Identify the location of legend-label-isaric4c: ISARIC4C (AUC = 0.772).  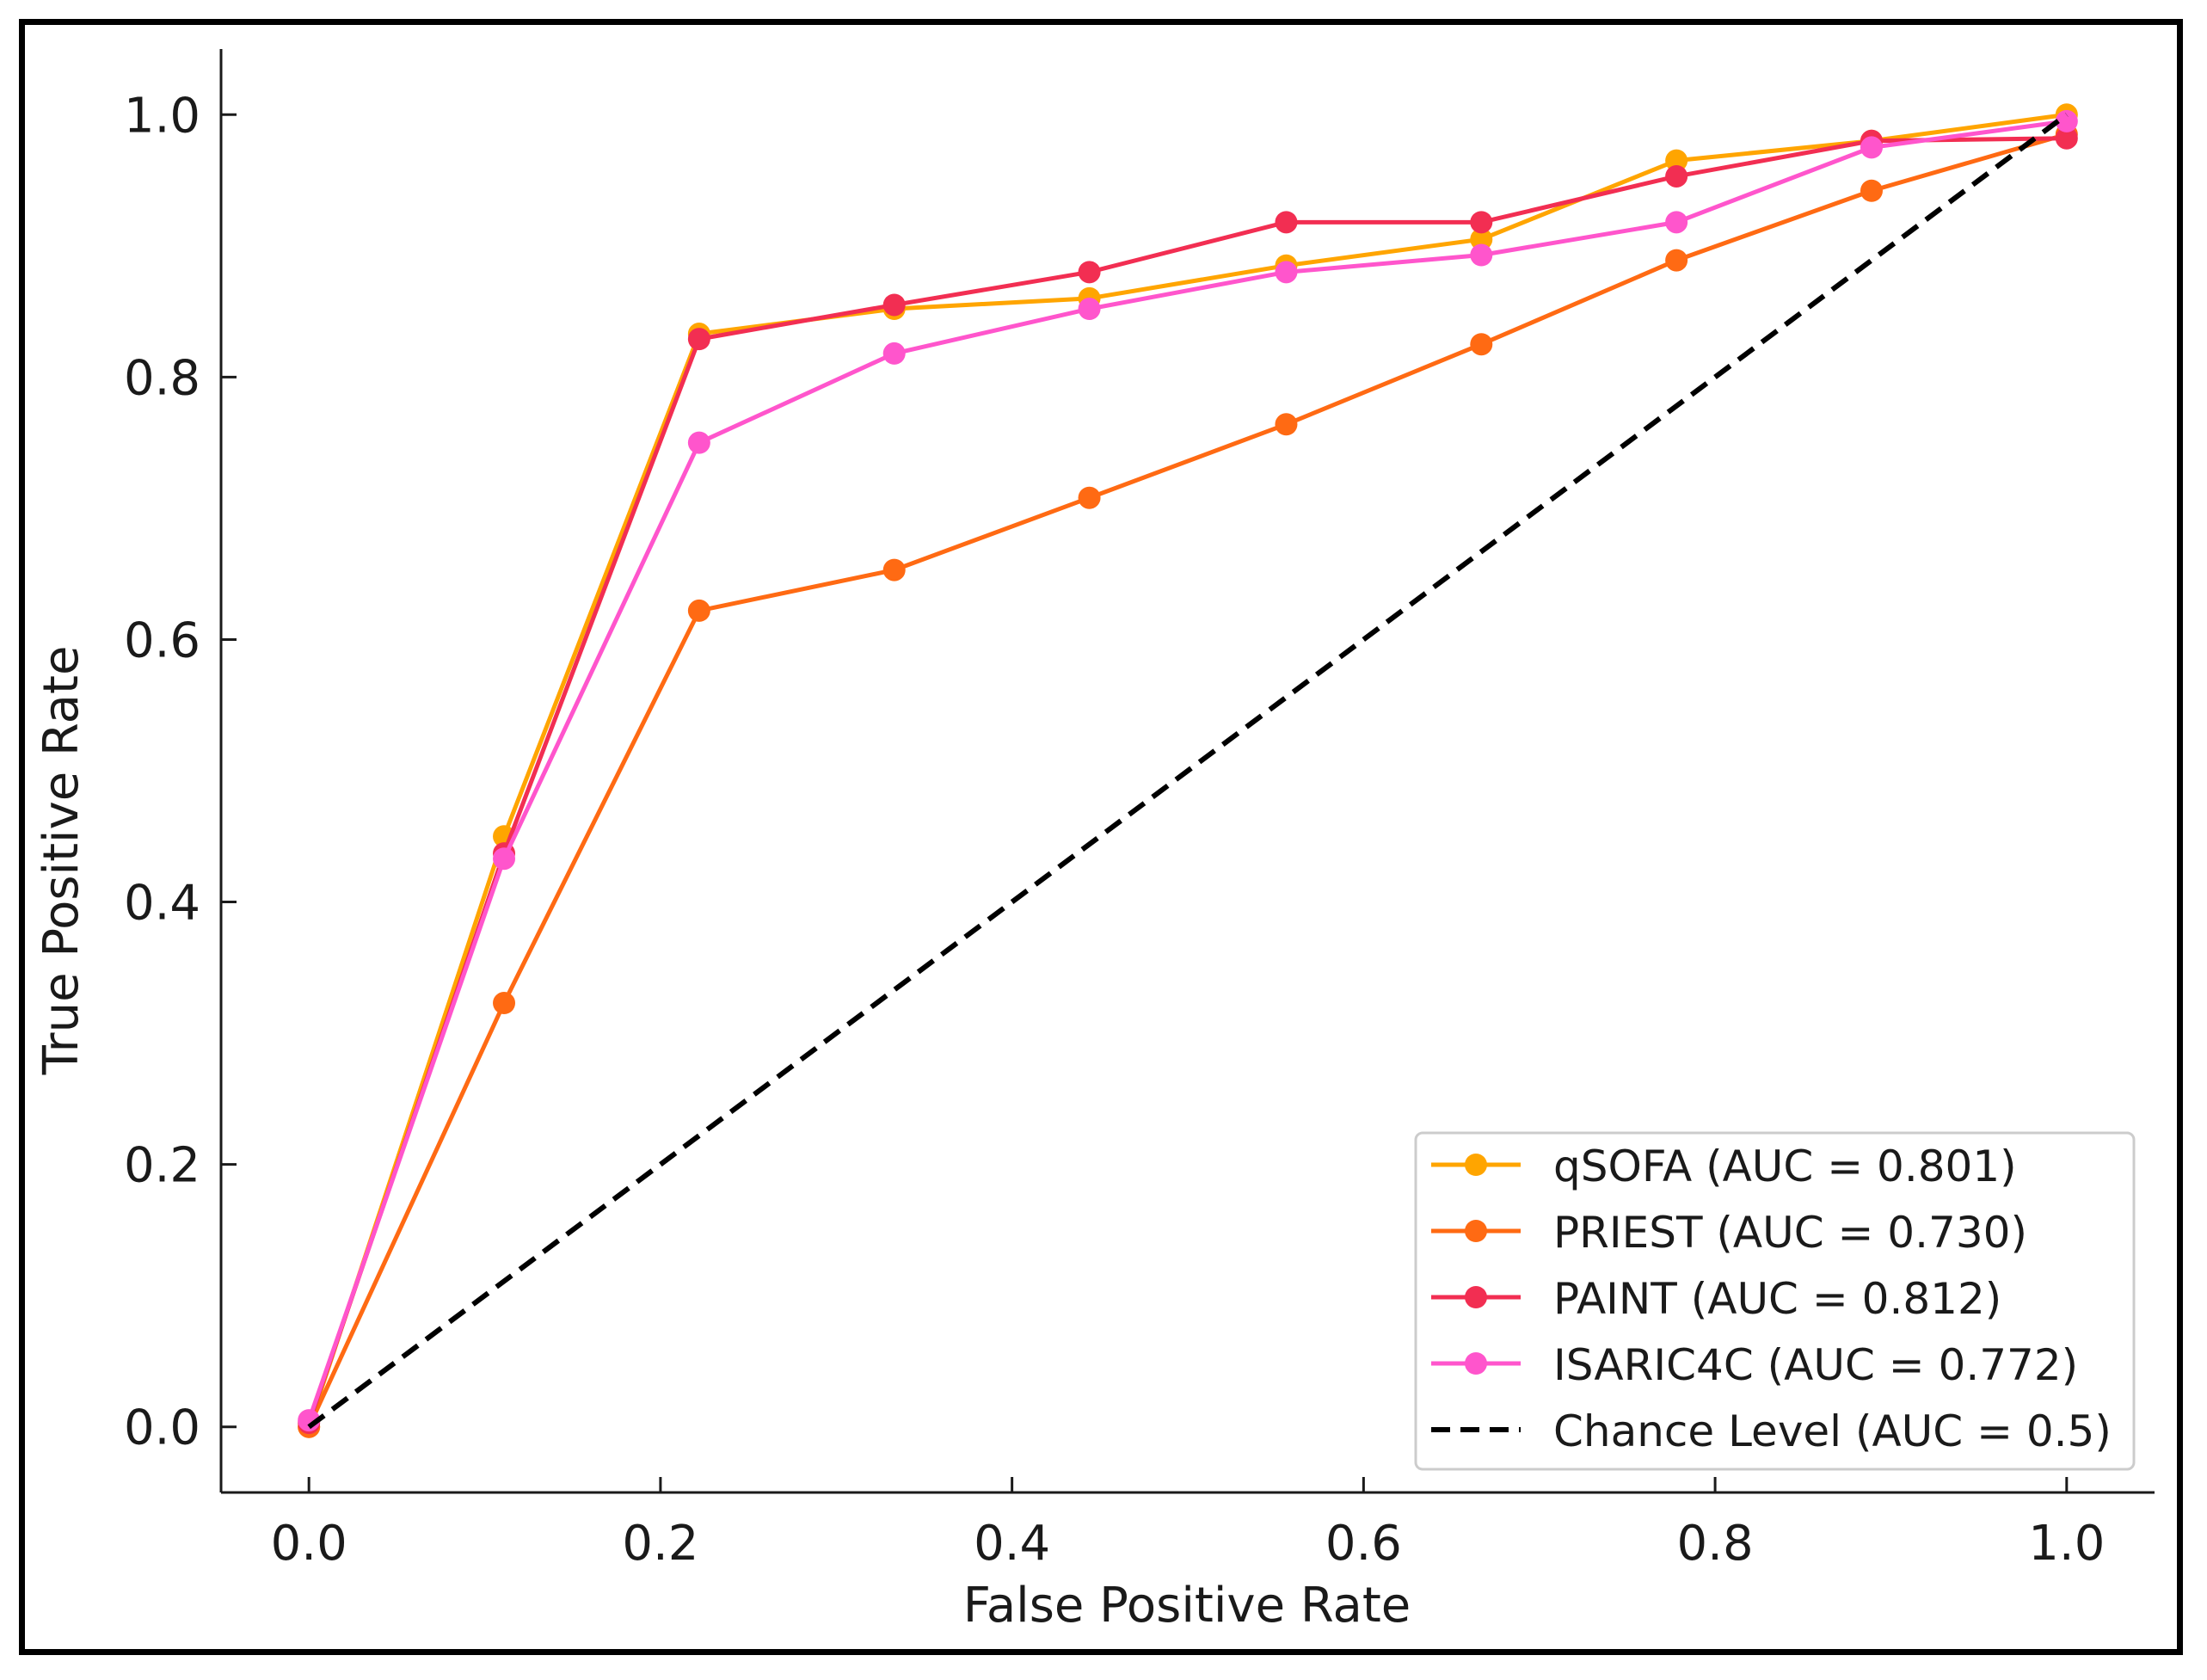
(1816, 1365).